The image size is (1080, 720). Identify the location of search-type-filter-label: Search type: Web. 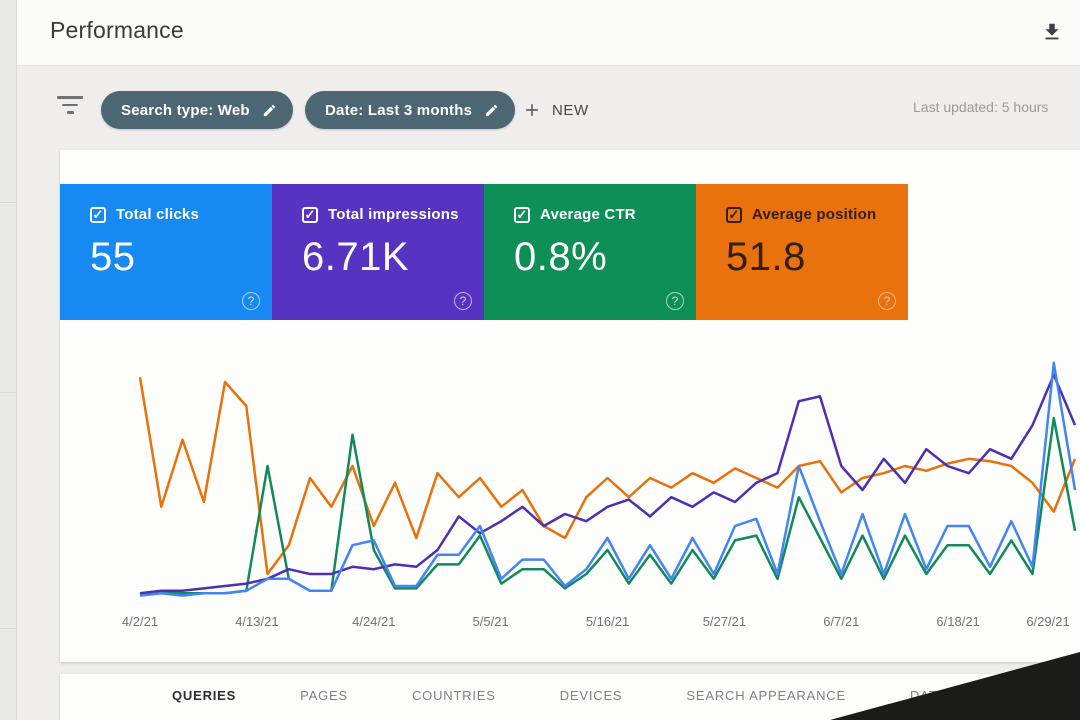
(185, 110).